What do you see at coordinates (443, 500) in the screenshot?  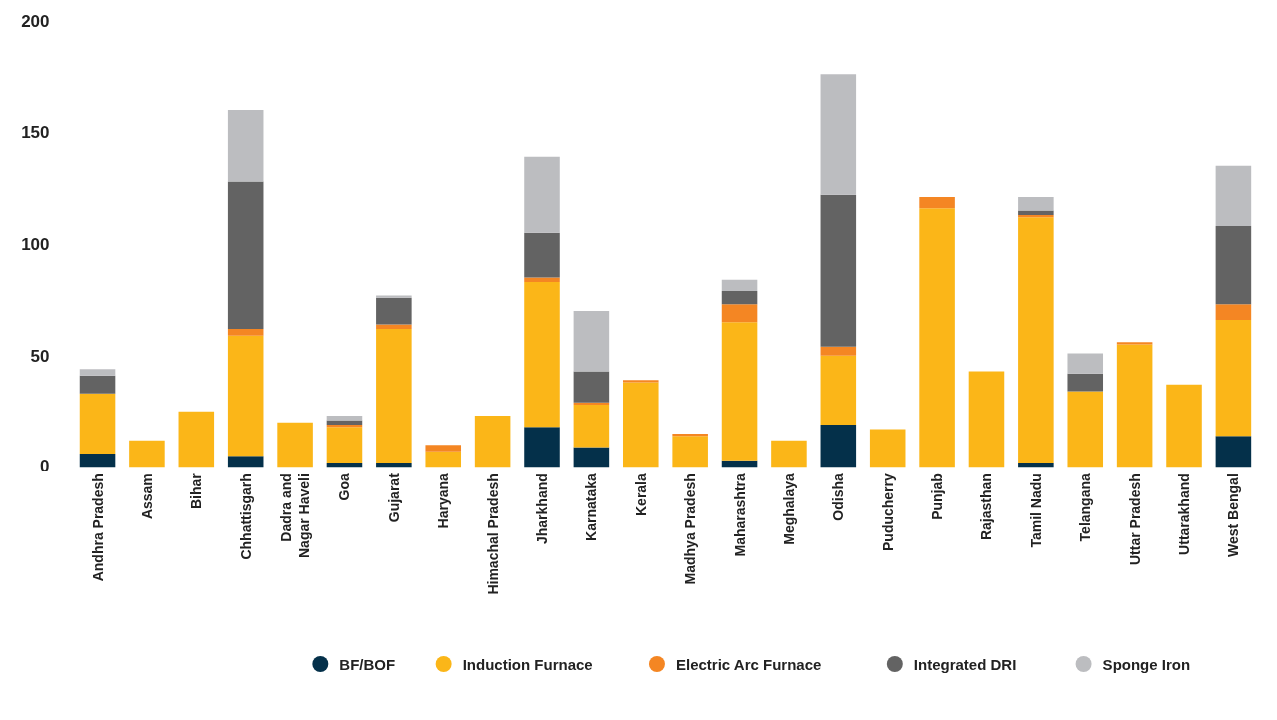 I see `x-tick-label: Haryana` at bounding box center [443, 500].